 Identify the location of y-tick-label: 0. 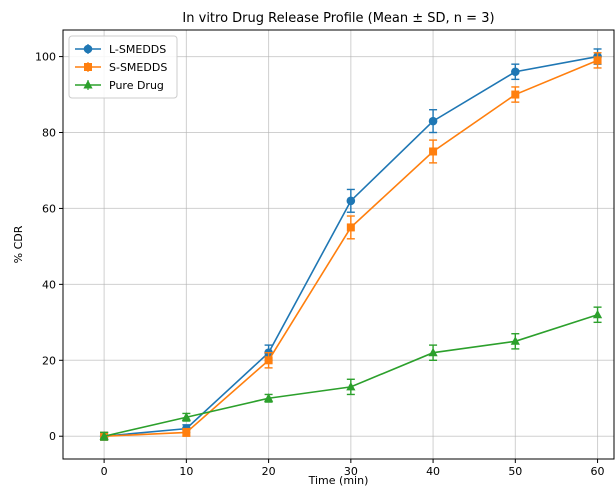
(52, 436).